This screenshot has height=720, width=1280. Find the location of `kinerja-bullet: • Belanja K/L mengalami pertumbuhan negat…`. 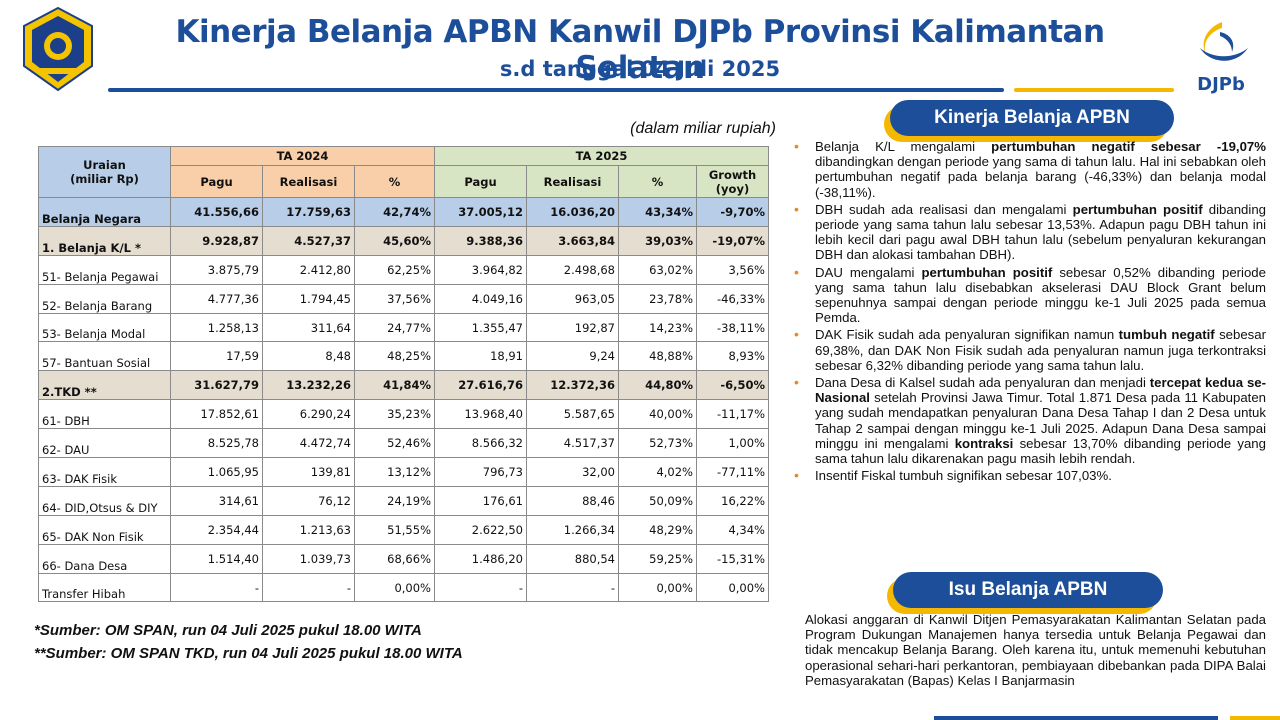

kinerja-bullet: • Belanja K/L mengalami pertumbuhan negat… is located at coordinates (1029, 169).